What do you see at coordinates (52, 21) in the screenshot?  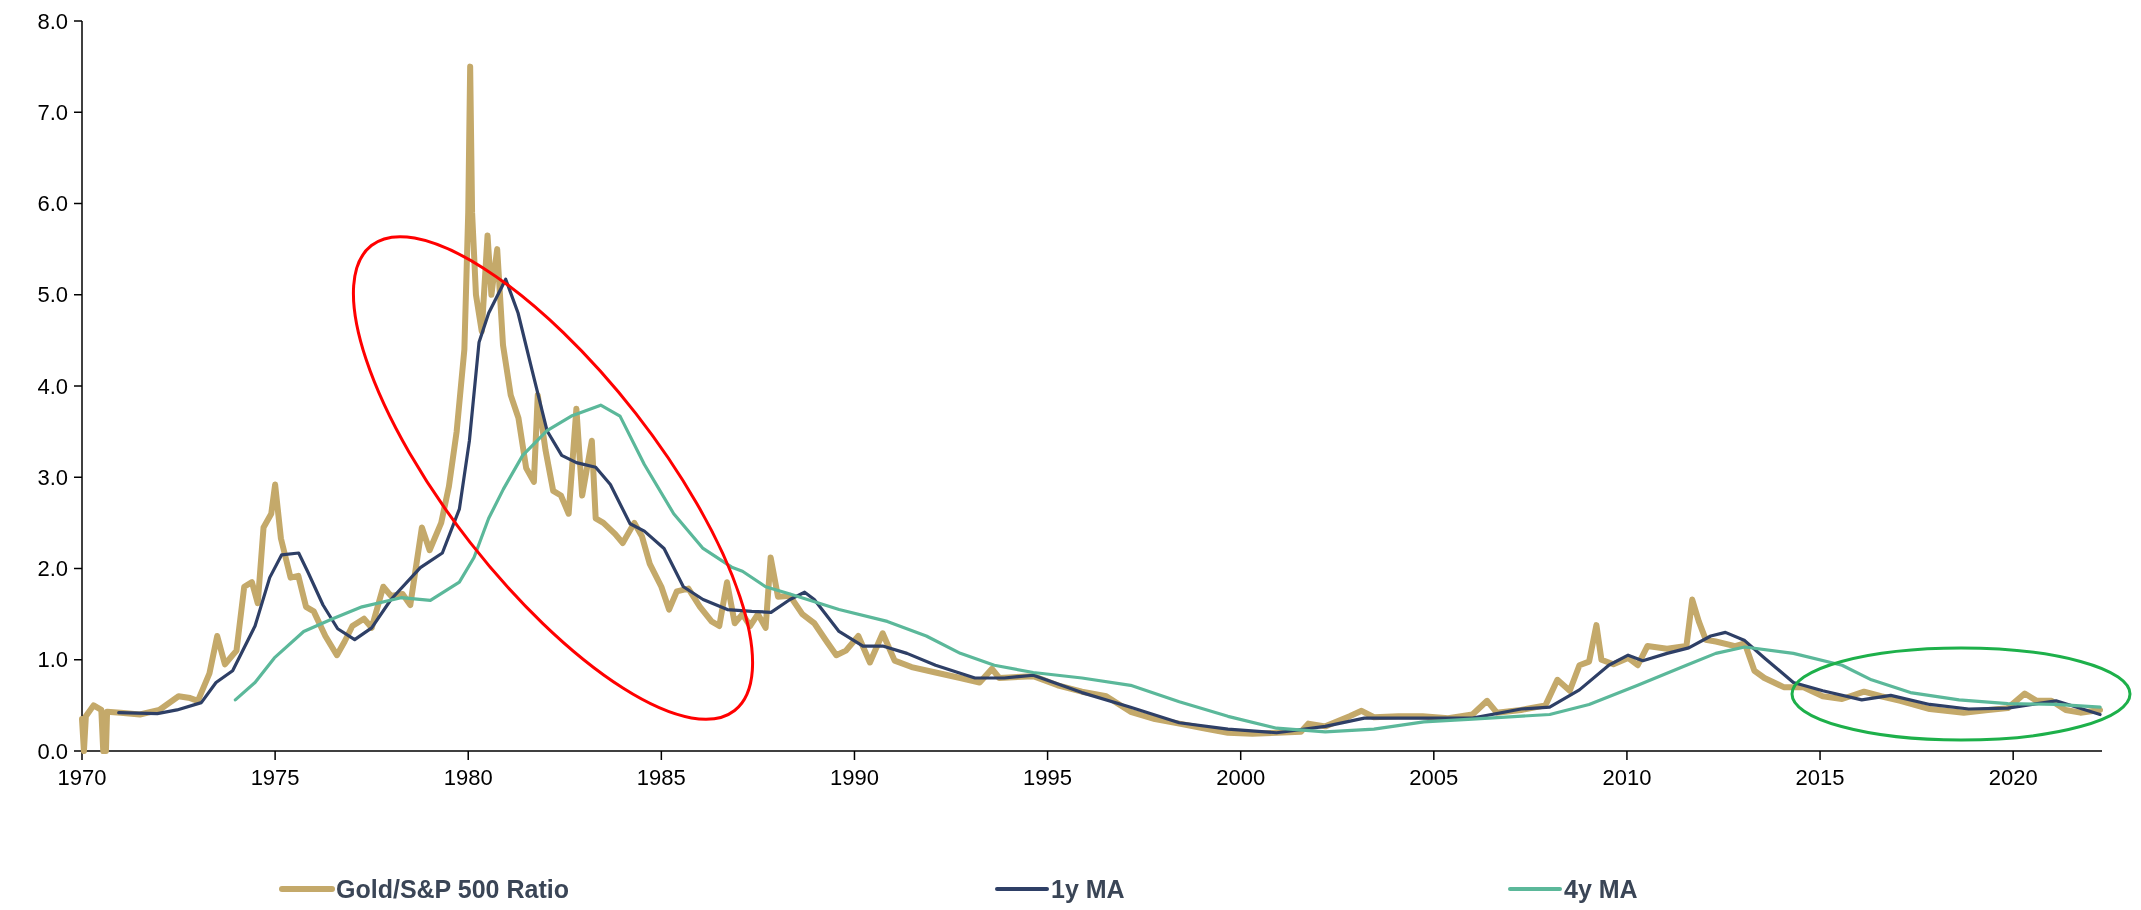 I see `y-tick-label: 8.0` at bounding box center [52, 21].